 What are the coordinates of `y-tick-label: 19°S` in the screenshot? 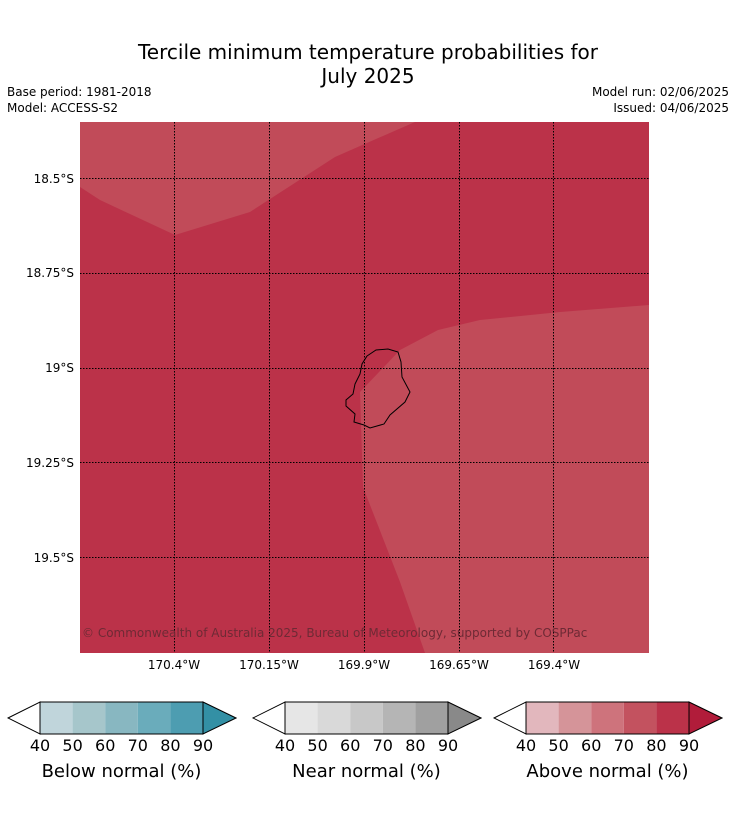 It's located at (59, 368).